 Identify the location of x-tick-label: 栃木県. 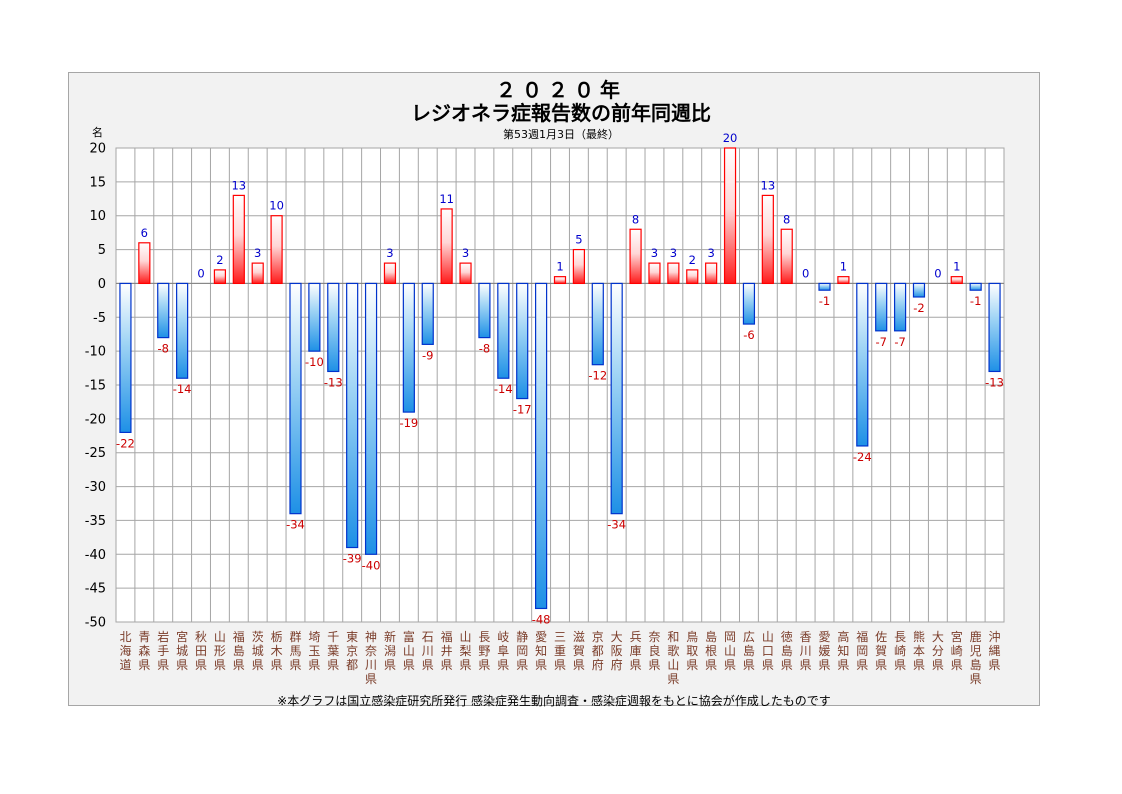
(277, 651).